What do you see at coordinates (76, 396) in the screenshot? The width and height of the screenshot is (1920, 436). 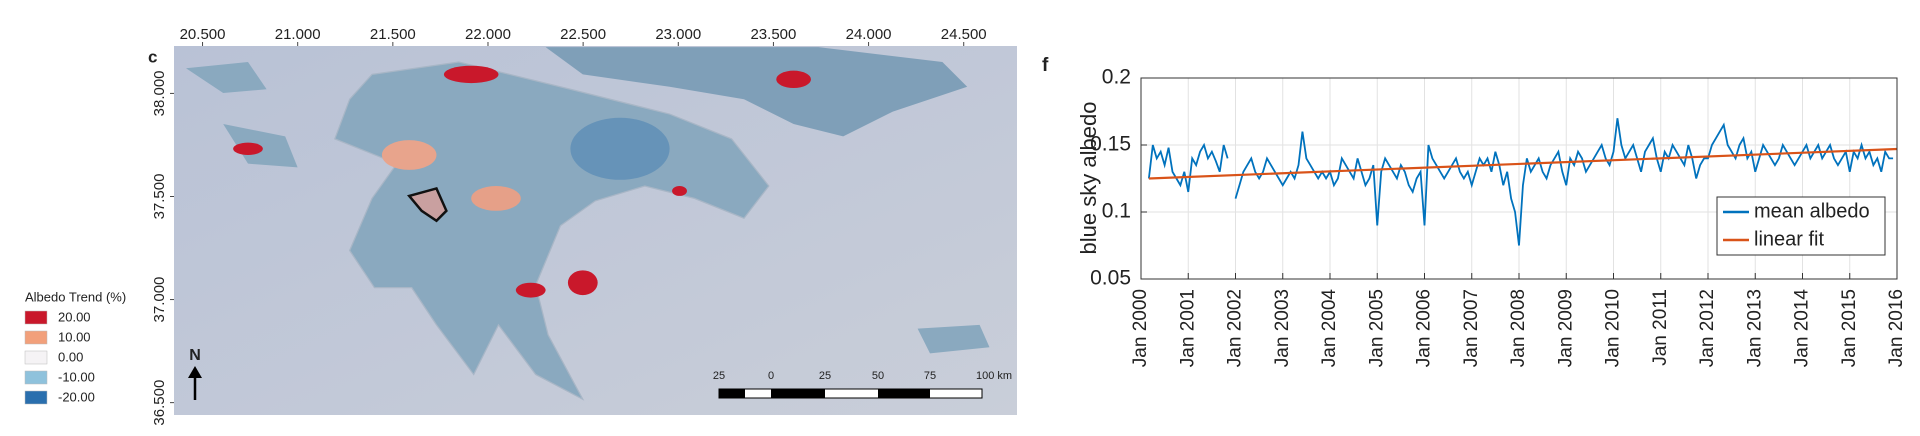 I see `legend-label: -20.00` at bounding box center [76, 396].